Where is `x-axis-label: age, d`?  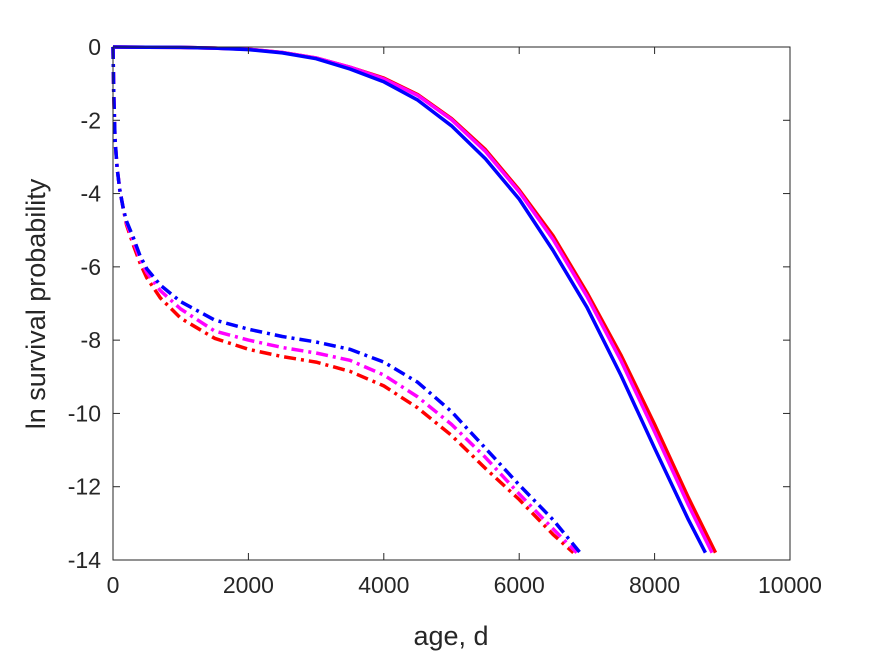 x-axis-label: age, d is located at coordinates (450, 636).